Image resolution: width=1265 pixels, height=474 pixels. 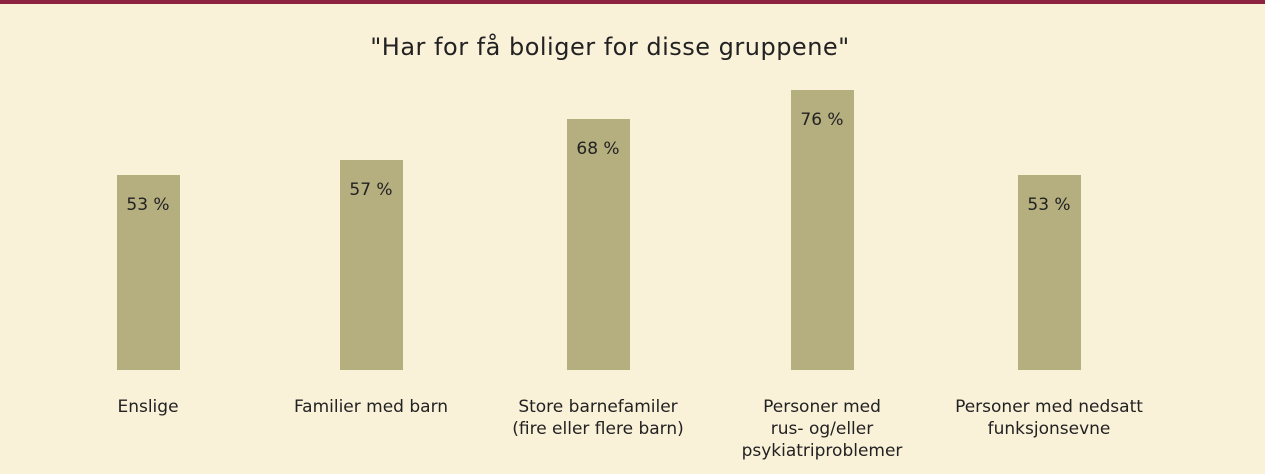 What do you see at coordinates (148, 407) in the screenshot?
I see `x-tick-label: Enslige` at bounding box center [148, 407].